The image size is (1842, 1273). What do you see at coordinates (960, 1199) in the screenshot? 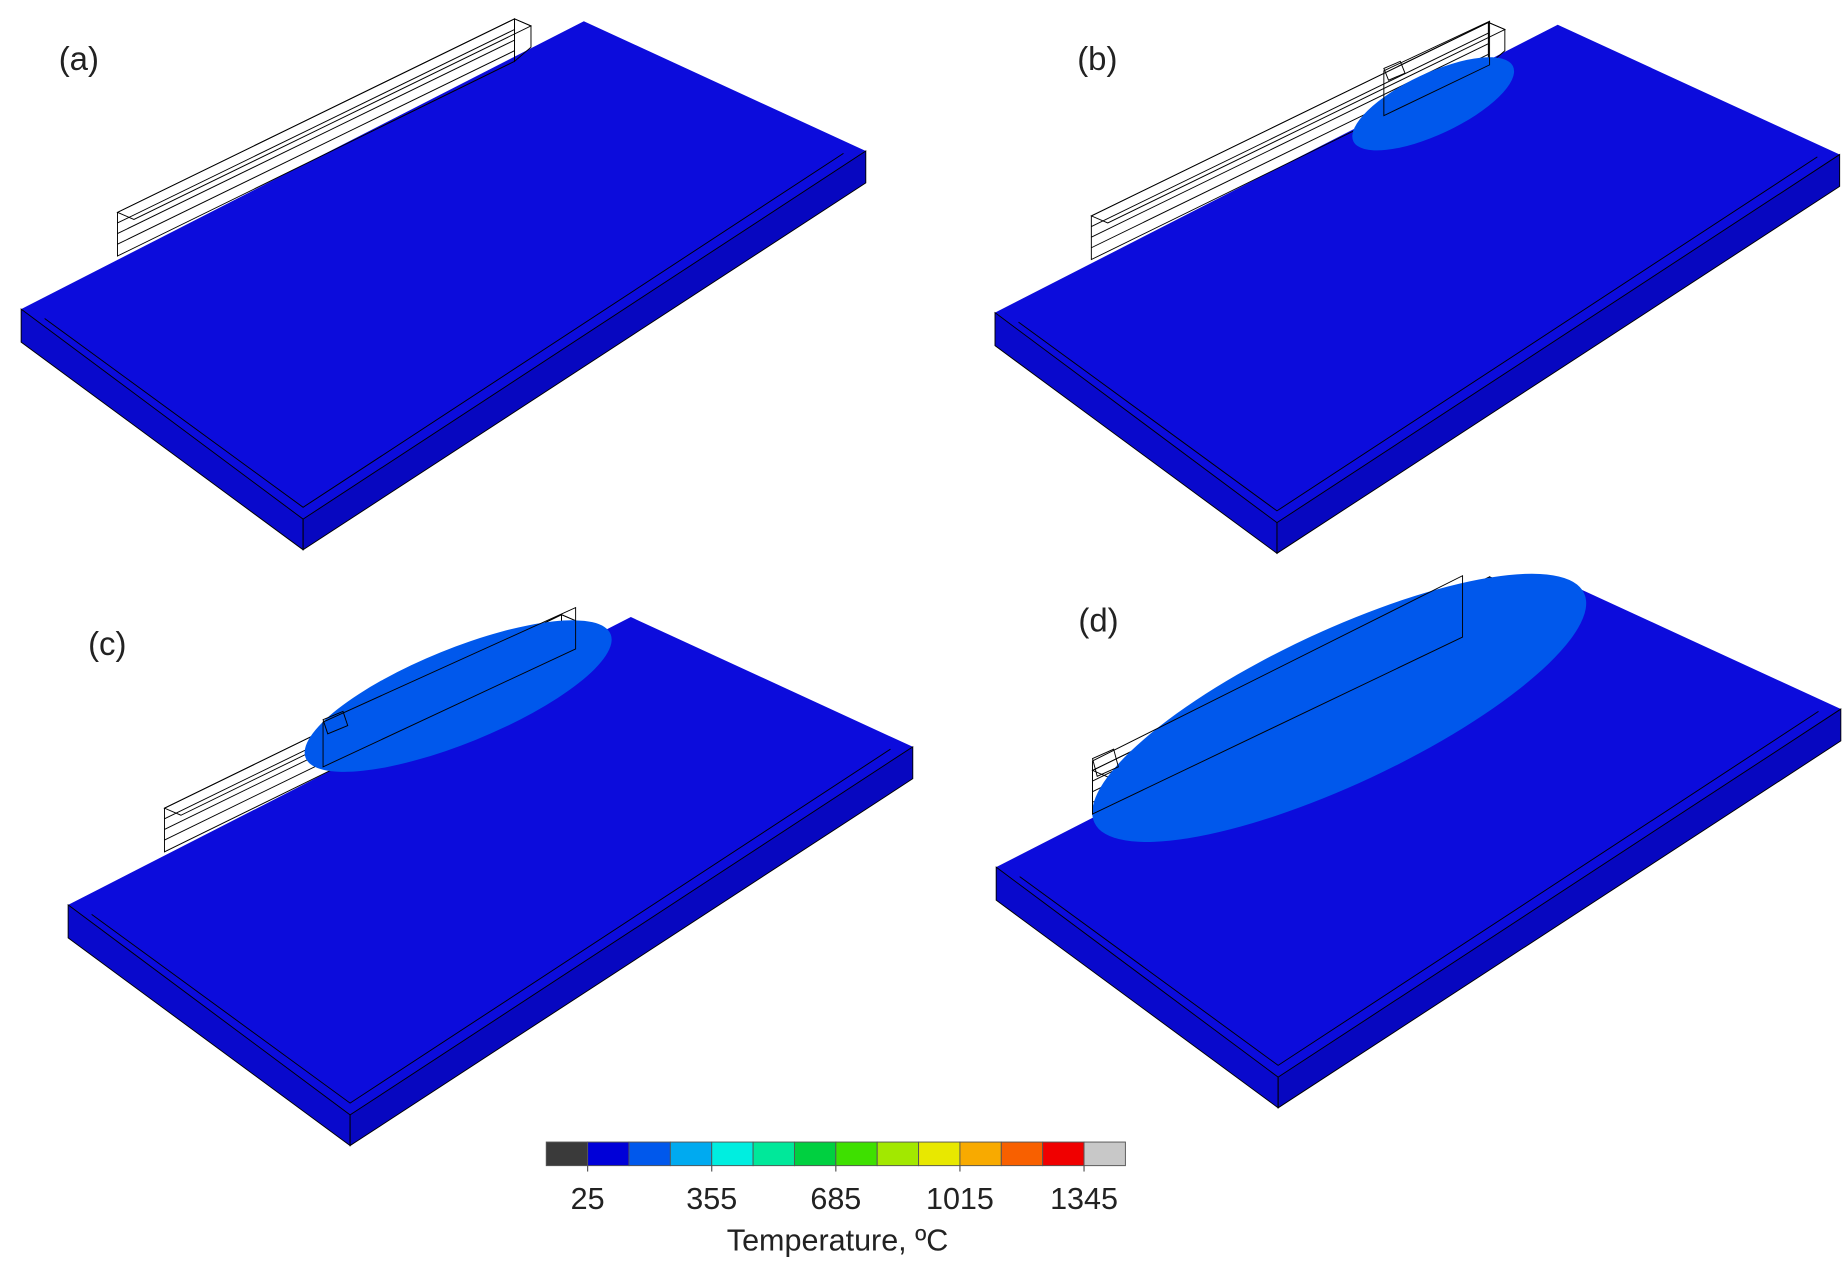
I see `tick-label: 1015` at bounding box center [960, 1199].